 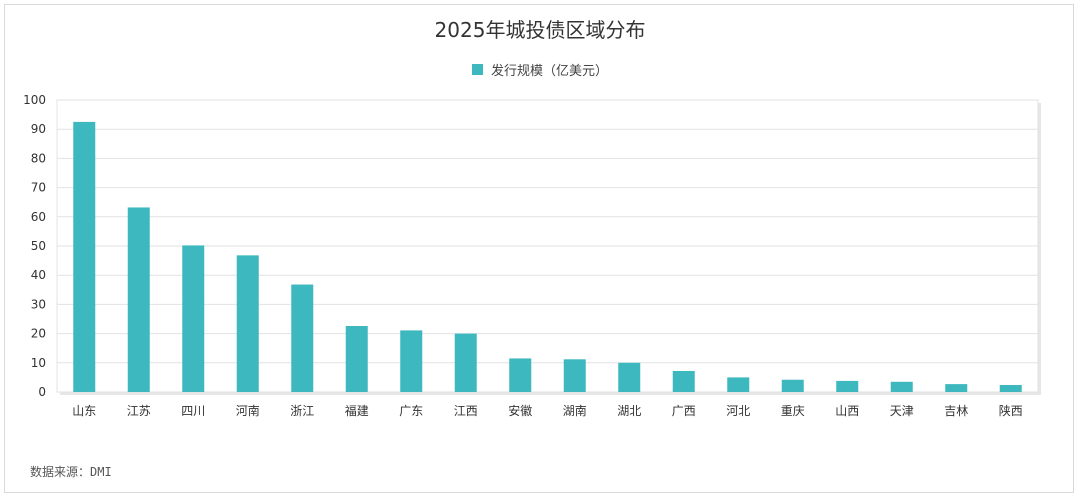 What do you see at coordinates (38, 158) in the screenshot?
I see `y-tick-label: 80` at bounding box center [38, 158].